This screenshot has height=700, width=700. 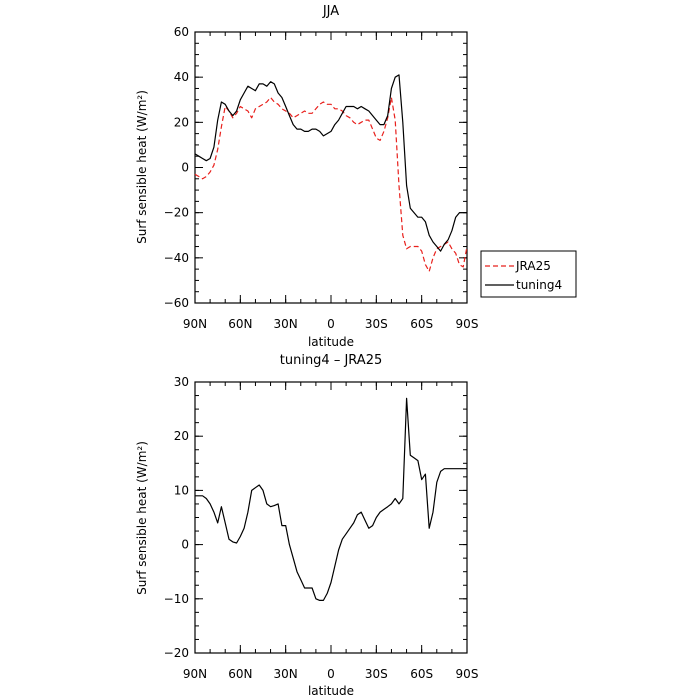 I want to click on legend-label-tuning4: tuning4, so click(x=539, y=285).